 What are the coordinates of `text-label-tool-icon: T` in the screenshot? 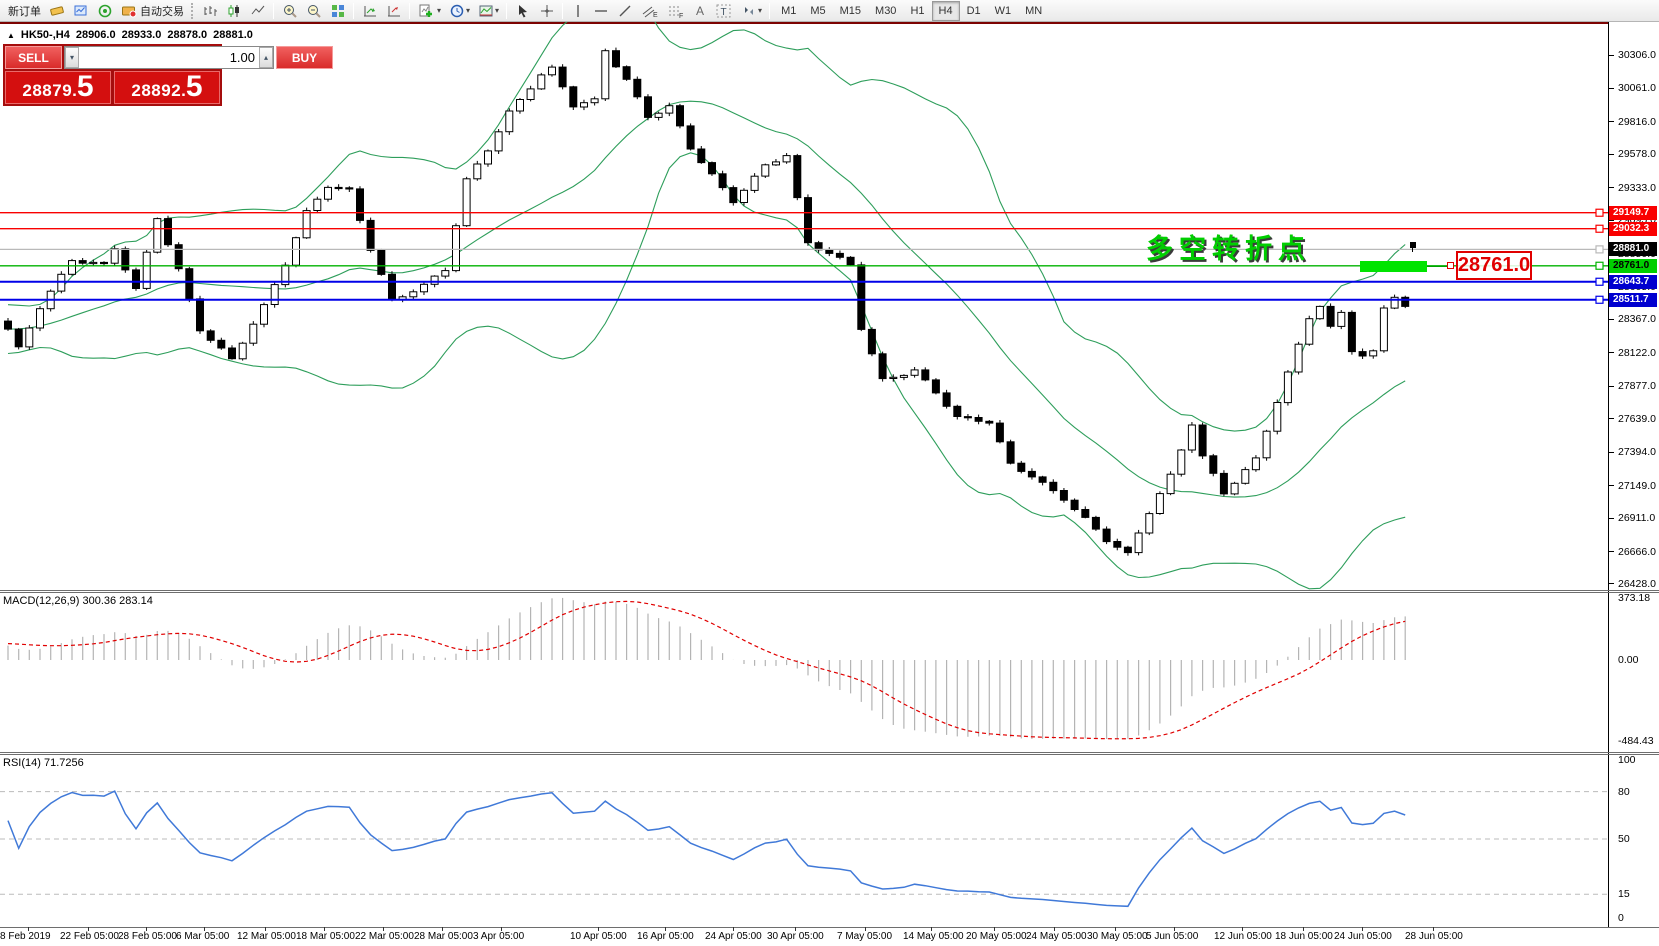 It's located at (724, 11).